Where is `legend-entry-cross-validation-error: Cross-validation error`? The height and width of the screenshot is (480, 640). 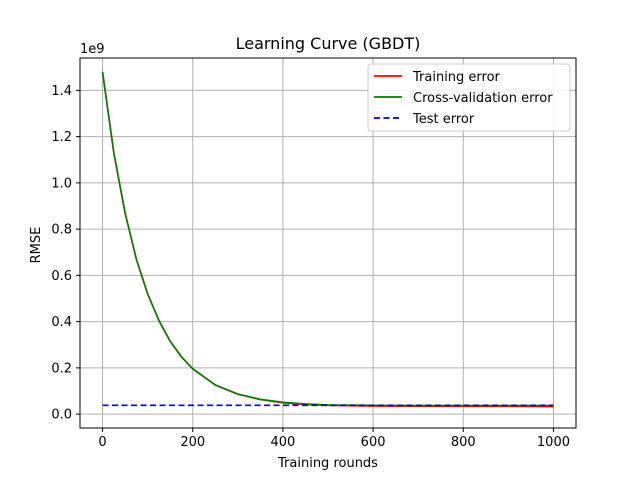
legend-entry-cross-validation-error: Cross-validation error is located at coordinates (483, 98).